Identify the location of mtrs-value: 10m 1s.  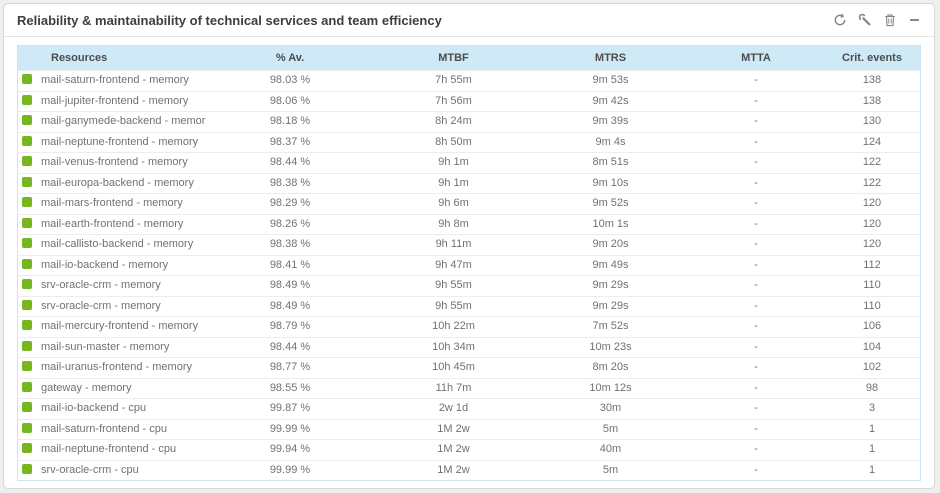
(610, 224).